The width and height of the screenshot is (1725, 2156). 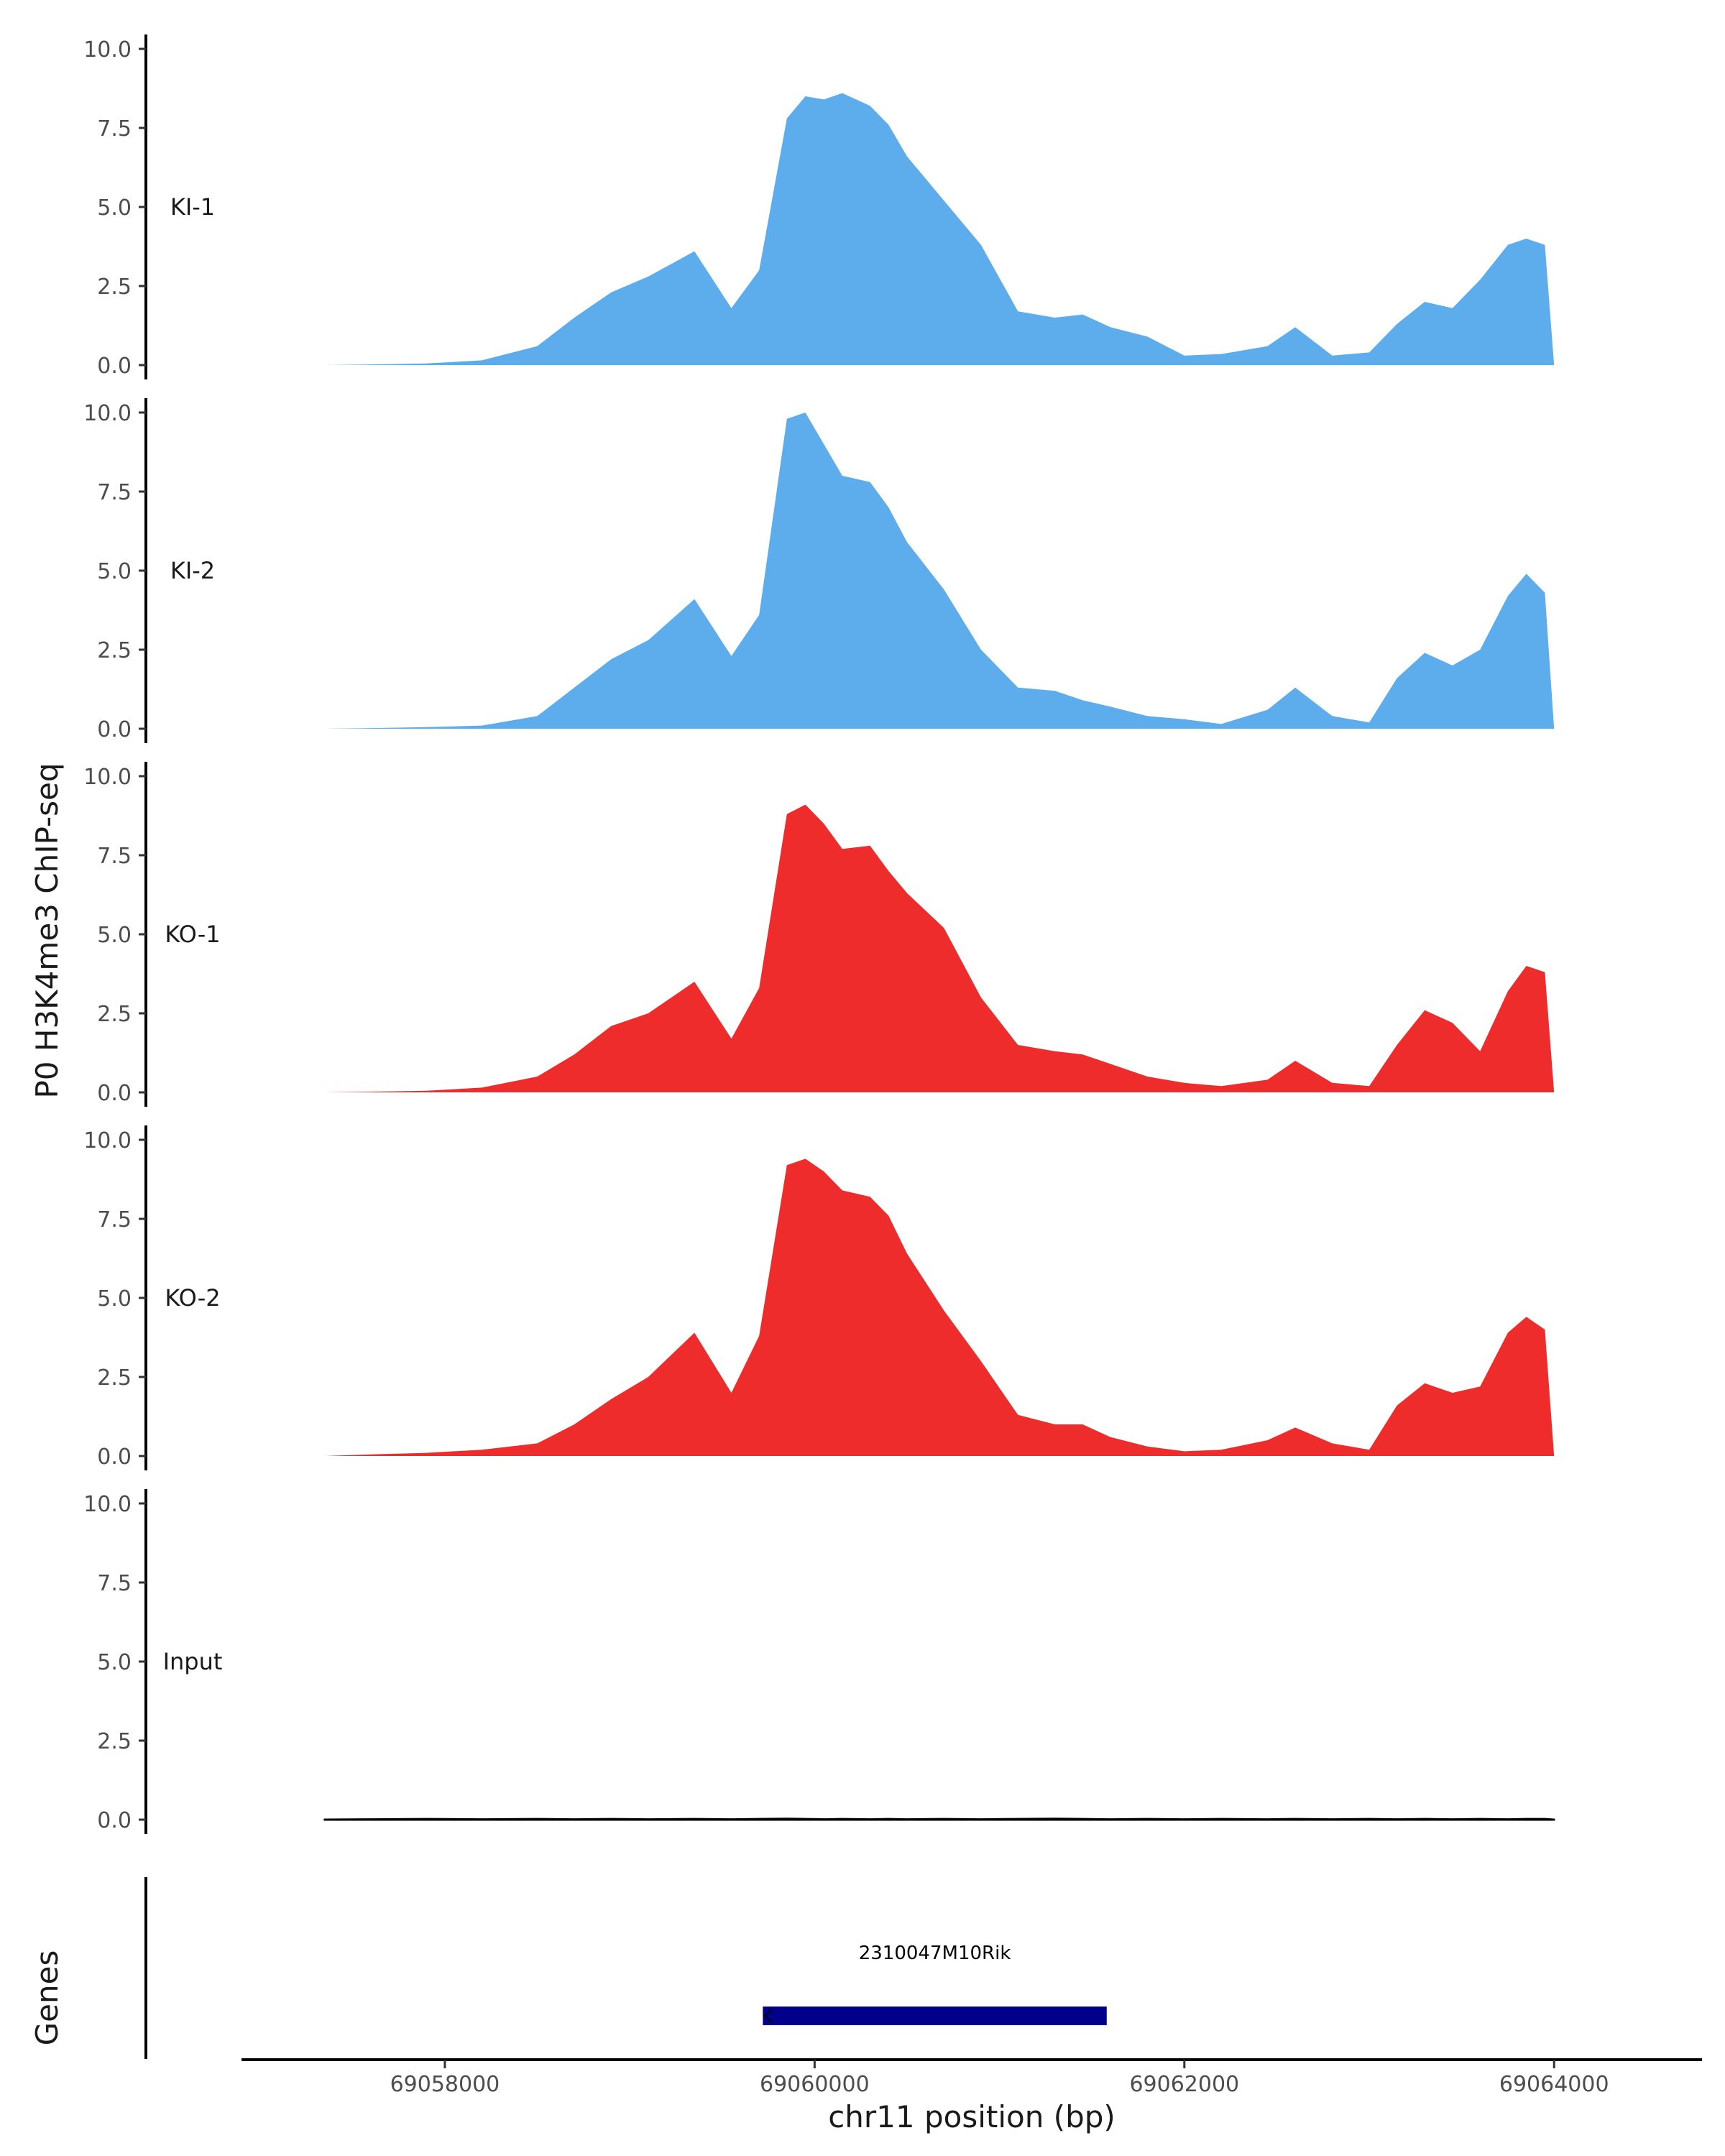 I want to click on x-tick-label: 69064000, so click(x=1554, y=2084).